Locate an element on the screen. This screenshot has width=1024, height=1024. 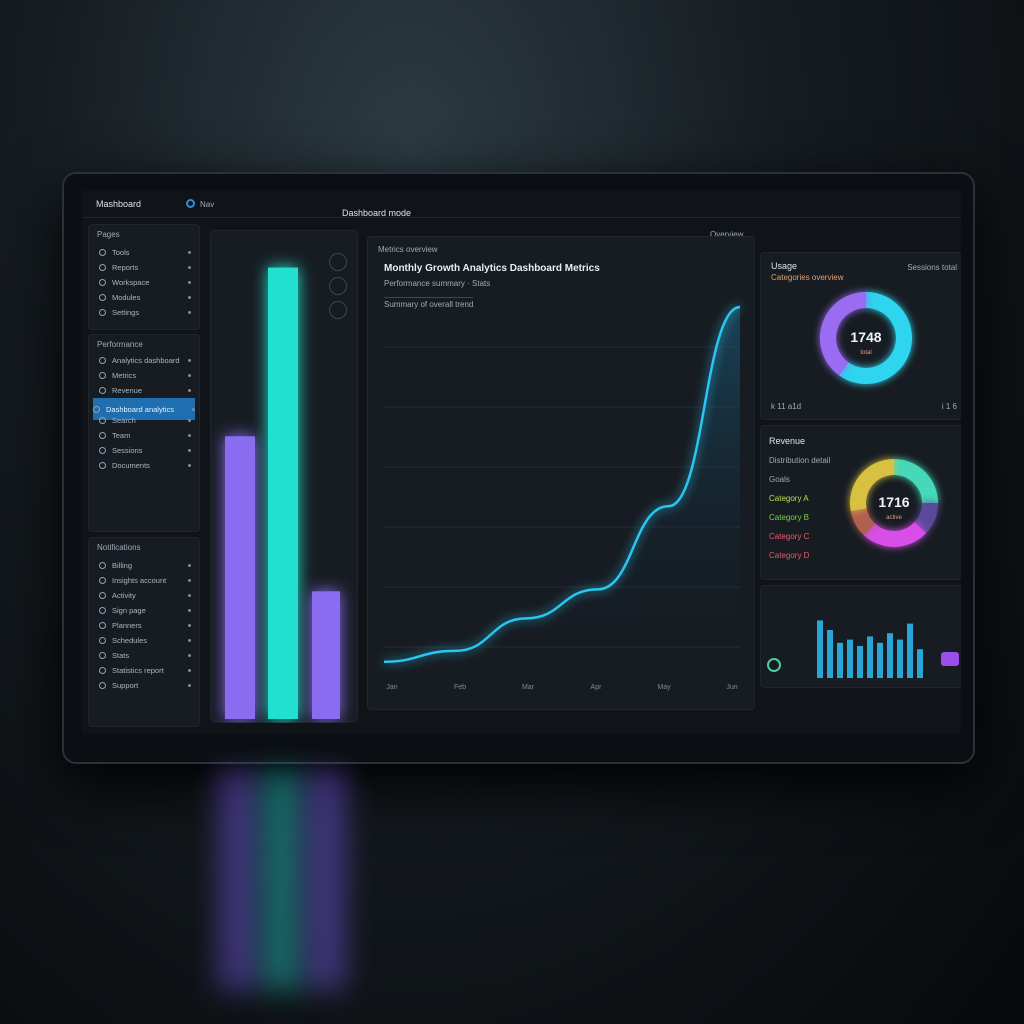
panel-right-label: Sessions total is located at coordinates (932, 267).